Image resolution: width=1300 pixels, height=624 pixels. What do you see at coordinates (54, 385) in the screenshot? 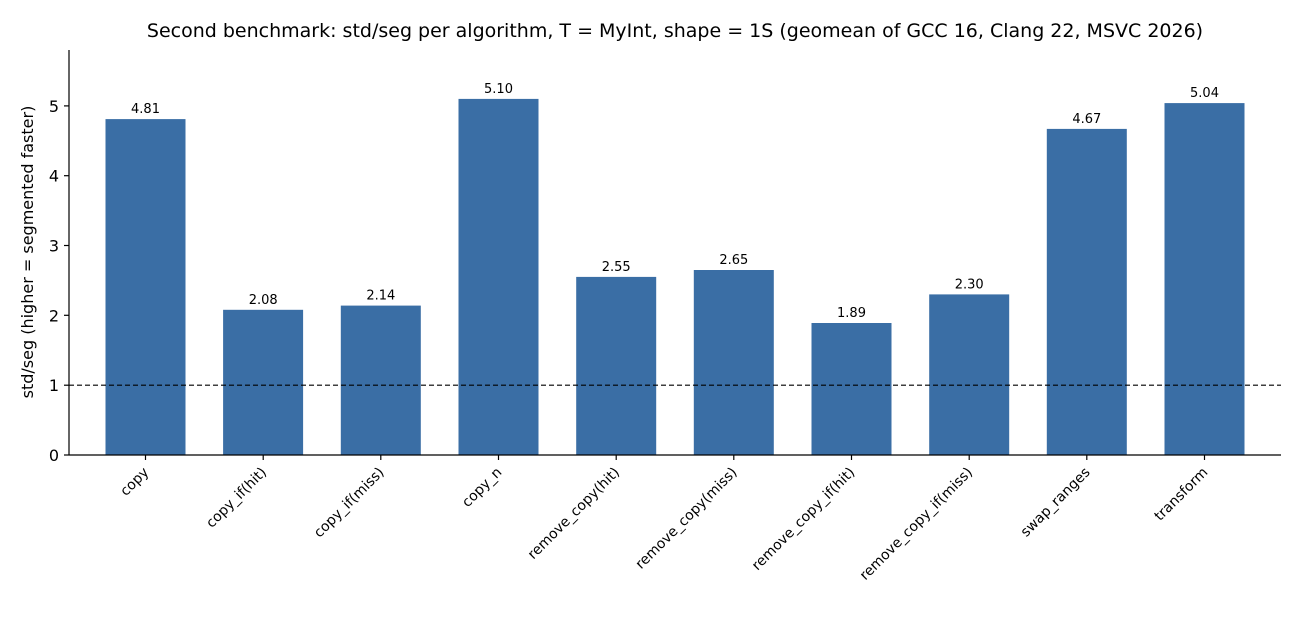
I see `y-tick-label: 1` at bounding box center [54, 385].